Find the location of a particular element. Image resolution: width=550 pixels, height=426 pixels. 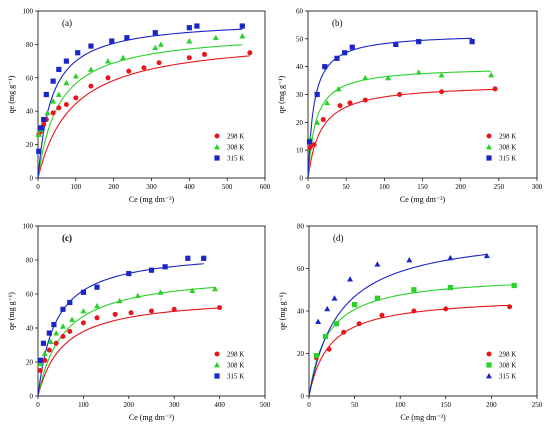

x-tick-label: 200 is located at coordinates (460, 187).